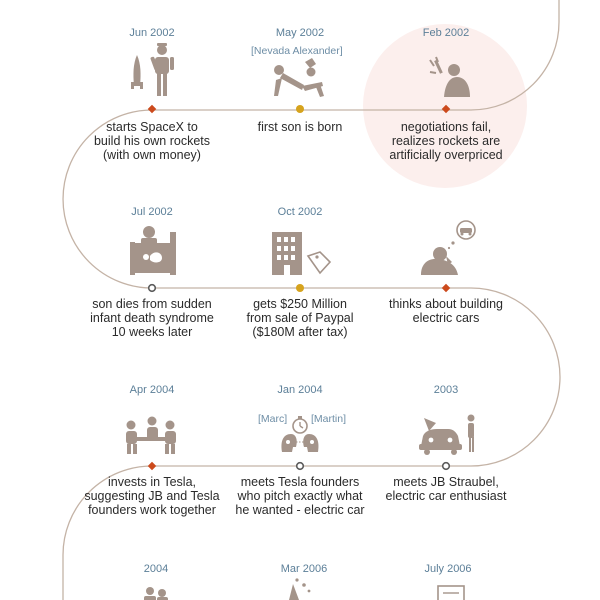 This screenshot has width=600, height=600. I want to click on caption-line: ($180M after tax), so click(300, 332).